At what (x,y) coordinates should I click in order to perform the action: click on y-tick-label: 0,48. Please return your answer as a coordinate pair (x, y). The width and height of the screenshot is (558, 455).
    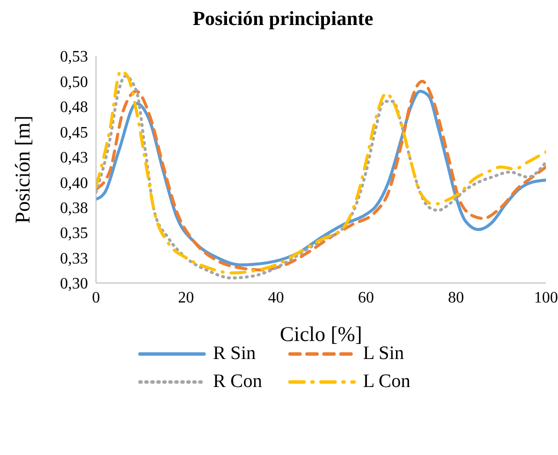
    Looking at the image, I should click on (74, 107).